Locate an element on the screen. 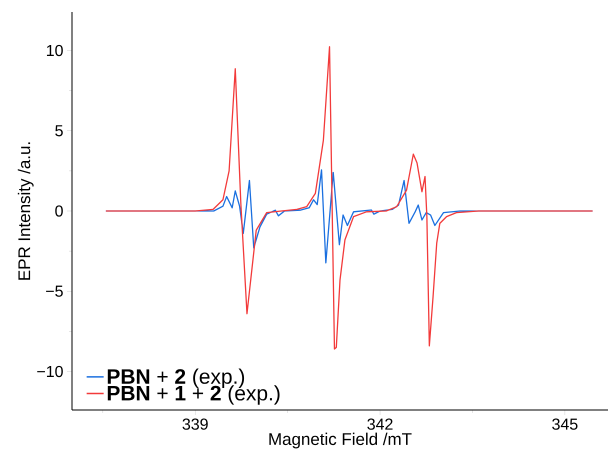 The height and width of the screenshot is (468, 608). y-axis-title: EPR Intensity /a.u. is located at coordinates (26, 211).